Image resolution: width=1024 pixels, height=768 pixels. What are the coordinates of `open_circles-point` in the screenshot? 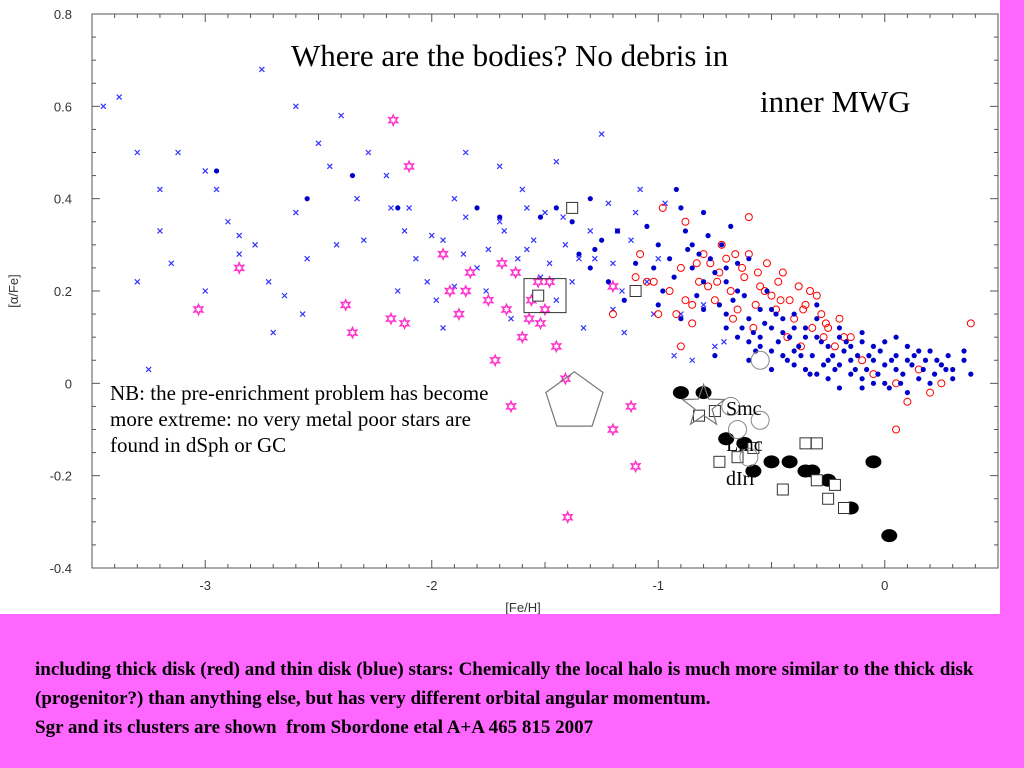 It's located at (738, 429).